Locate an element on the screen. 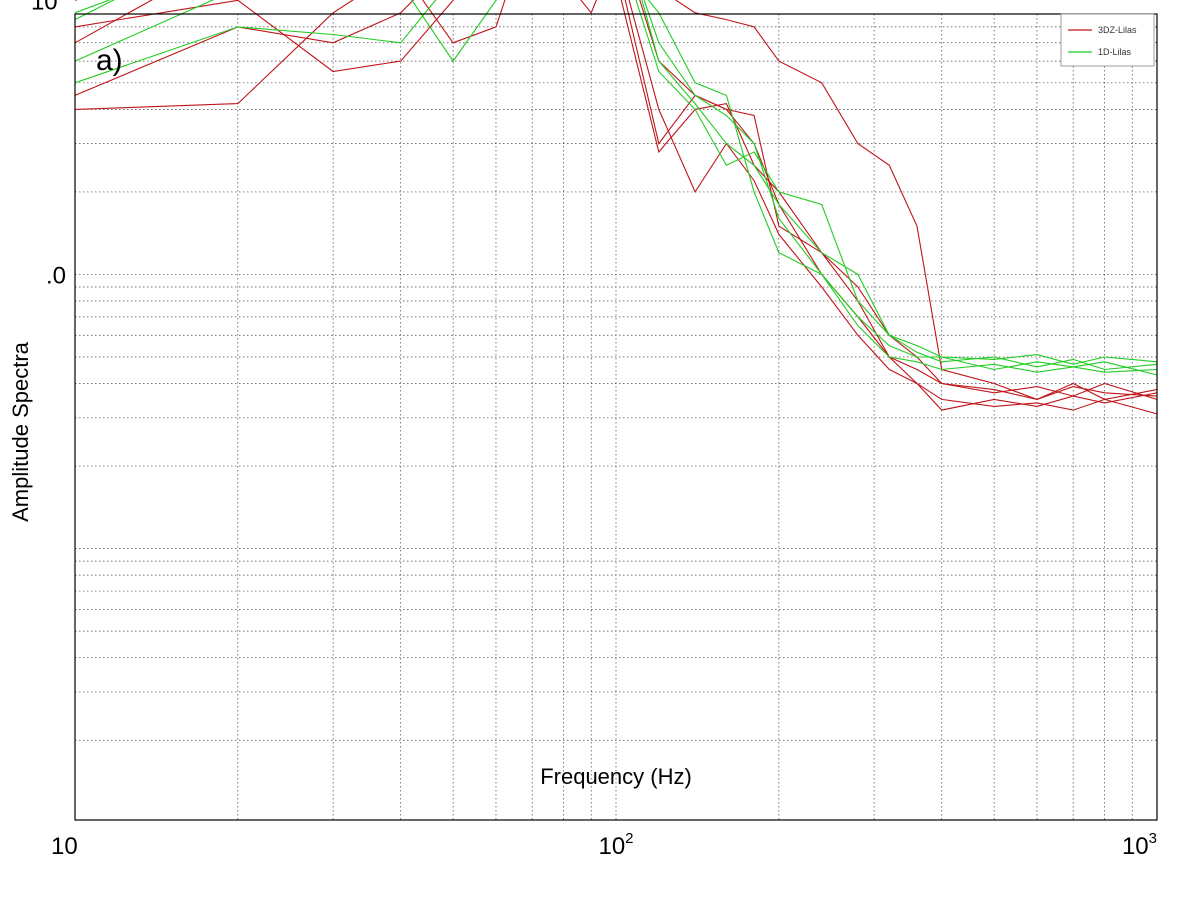  legend-label: 3DZ-Lilas is located at coordinates (1117, 30).